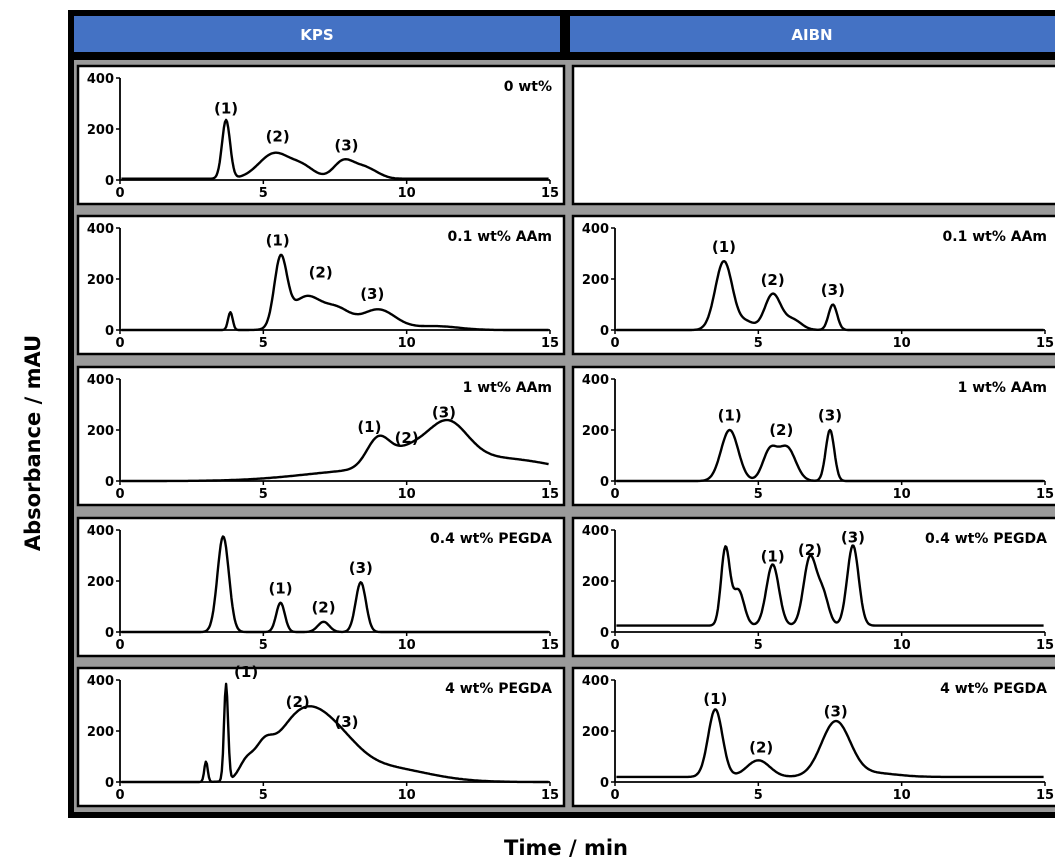 This screenshot has width=1055, height=866. What do you see at coordinates (813, 285) in the screenshot?
I see `panel-aibn-1: 0 5 10 15 0 200 400 0.1 wt% AAm (1) (2) (3)` at bounding box center [813, 285].